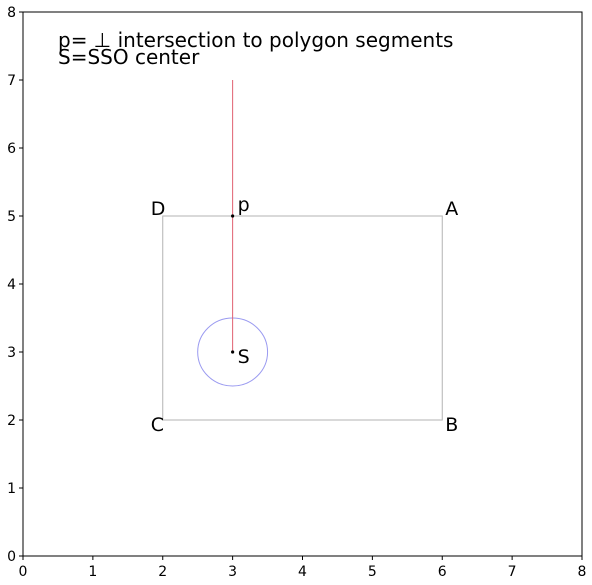 This screenshot has width=592, height=585. I want to click on vertex-c-label: C, so click(157, 425).